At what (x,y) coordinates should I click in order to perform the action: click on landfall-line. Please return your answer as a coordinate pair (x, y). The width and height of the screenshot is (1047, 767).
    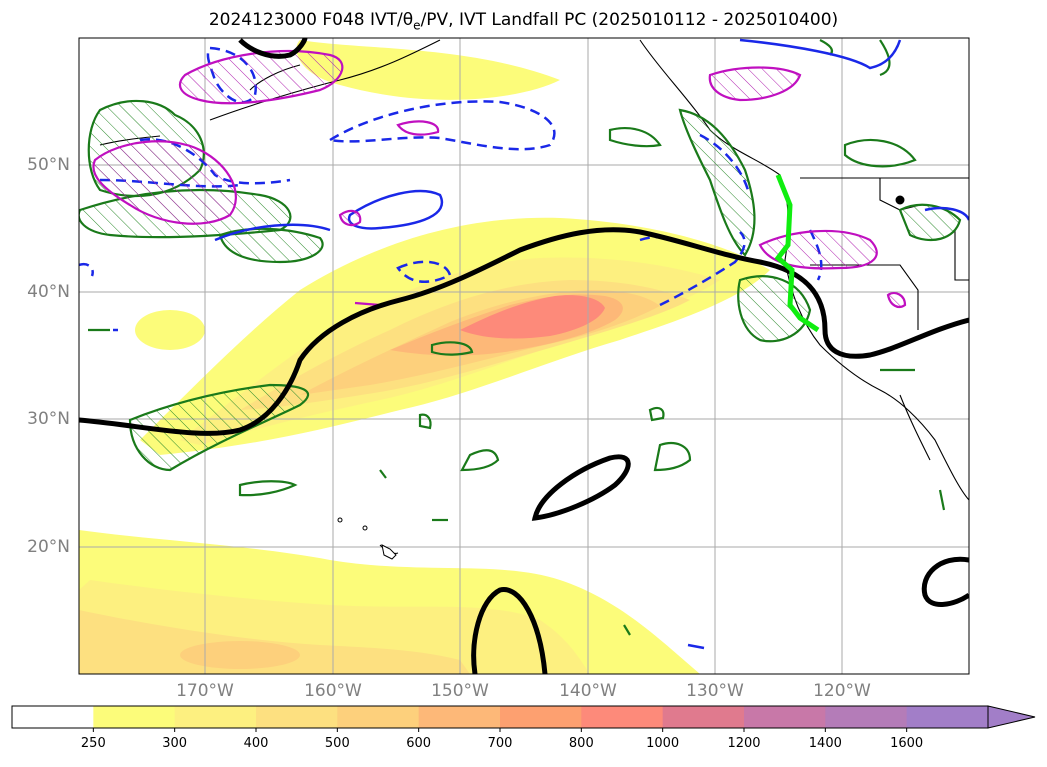
    Looking at the image, I should click on (797, 253).